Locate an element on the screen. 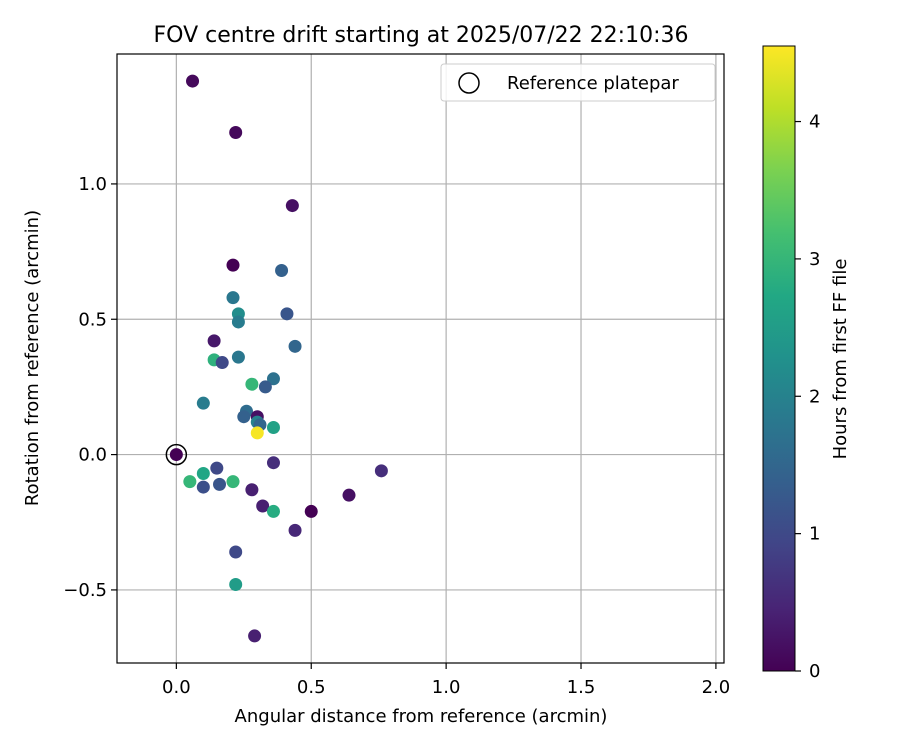 The width and height of the screenshot is (900, 750). y-tick-label: 0.0 is located at coordinates (92, 455).